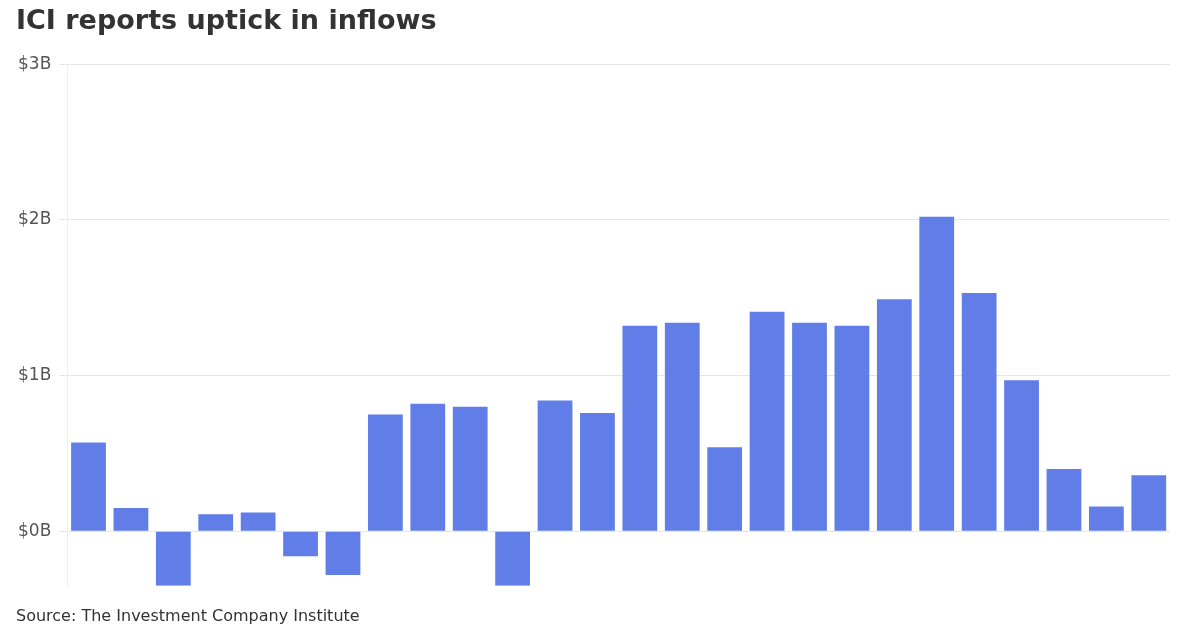 The image size is (1200, 630). Describe the element at coordinates (188, 615) in the screenshot. I see `source-note: Source: The Investment Company Institute` at that location.